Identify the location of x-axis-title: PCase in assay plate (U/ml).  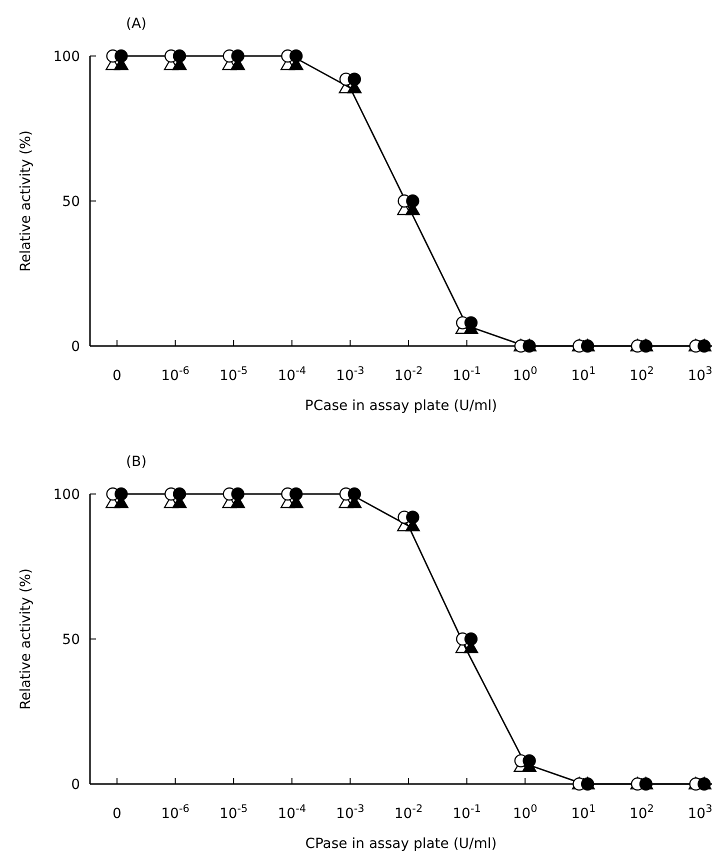
(401, 406).